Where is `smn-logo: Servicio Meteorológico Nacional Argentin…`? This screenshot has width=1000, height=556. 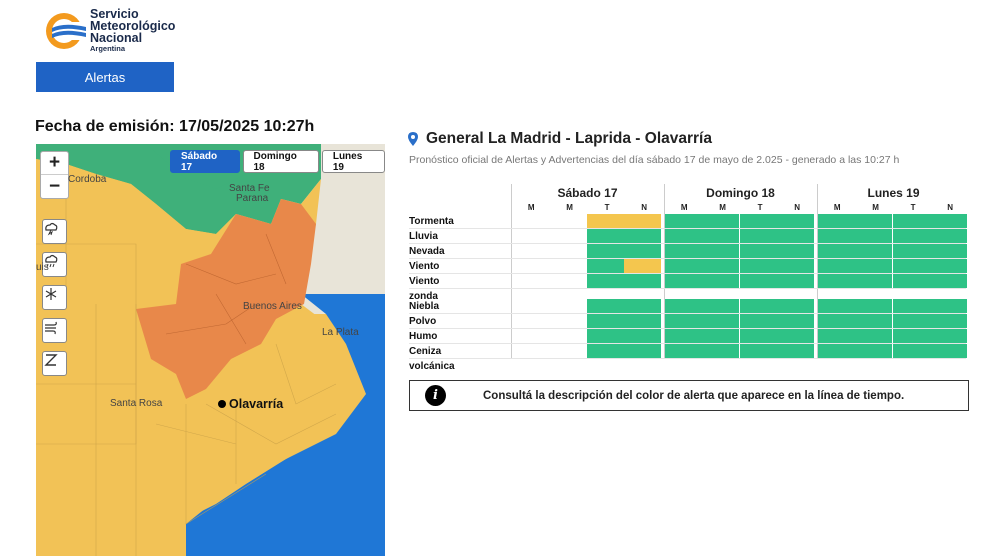
smn-logo: Servicio Meteorológico Nacional Argentin… is located at coordinates (108, 30).